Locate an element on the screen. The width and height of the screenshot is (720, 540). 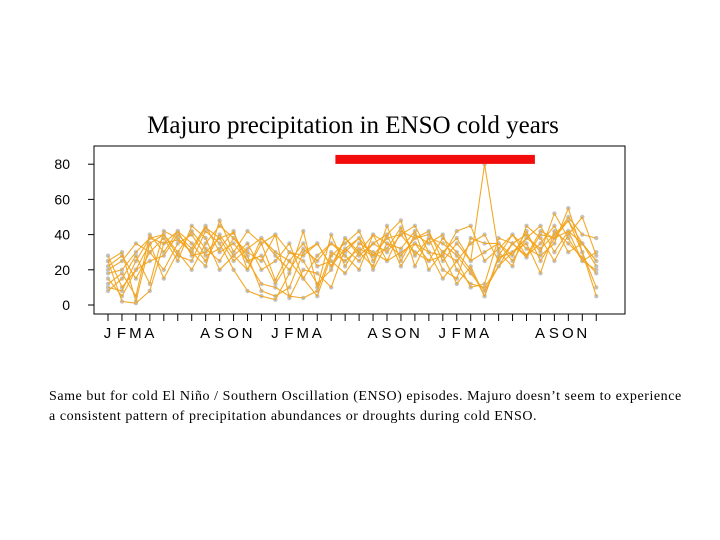
y-tick-label: 80 is located at coordinates (62, 164).